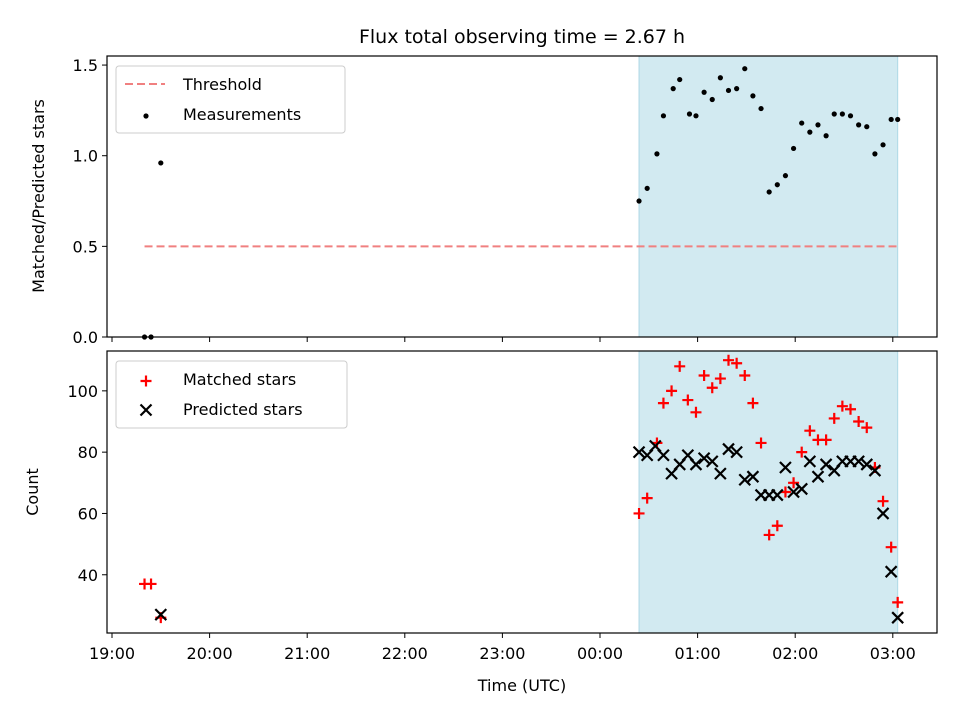 This screenshot has height=720, width=960. Describe the element at coordinates (521, 685) in the screenshot. I see `x-axis-label: Time (UTC)` at that location.